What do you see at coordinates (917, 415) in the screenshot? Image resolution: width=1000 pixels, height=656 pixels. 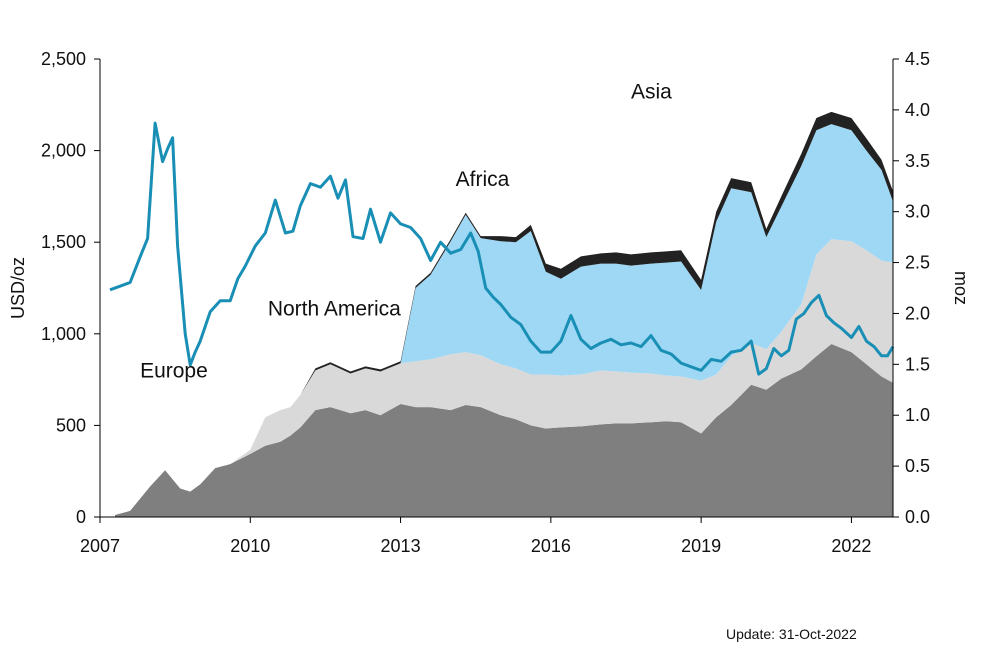 I see `y-right-tick-label: 1.0` at bounding box center [917, 415].